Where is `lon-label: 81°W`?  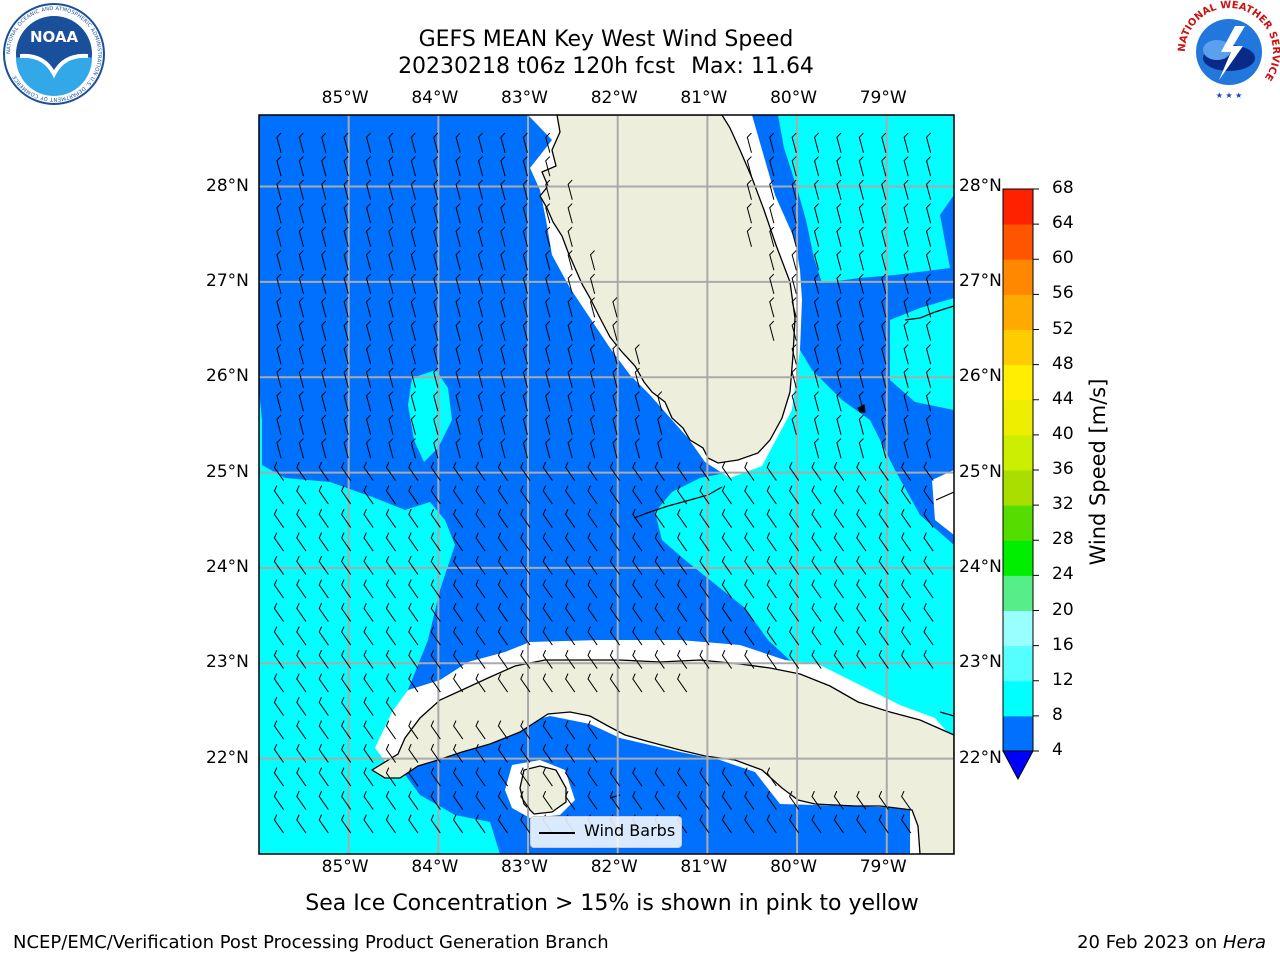 lon-label: 81°W is located at coordinates (704, 98).